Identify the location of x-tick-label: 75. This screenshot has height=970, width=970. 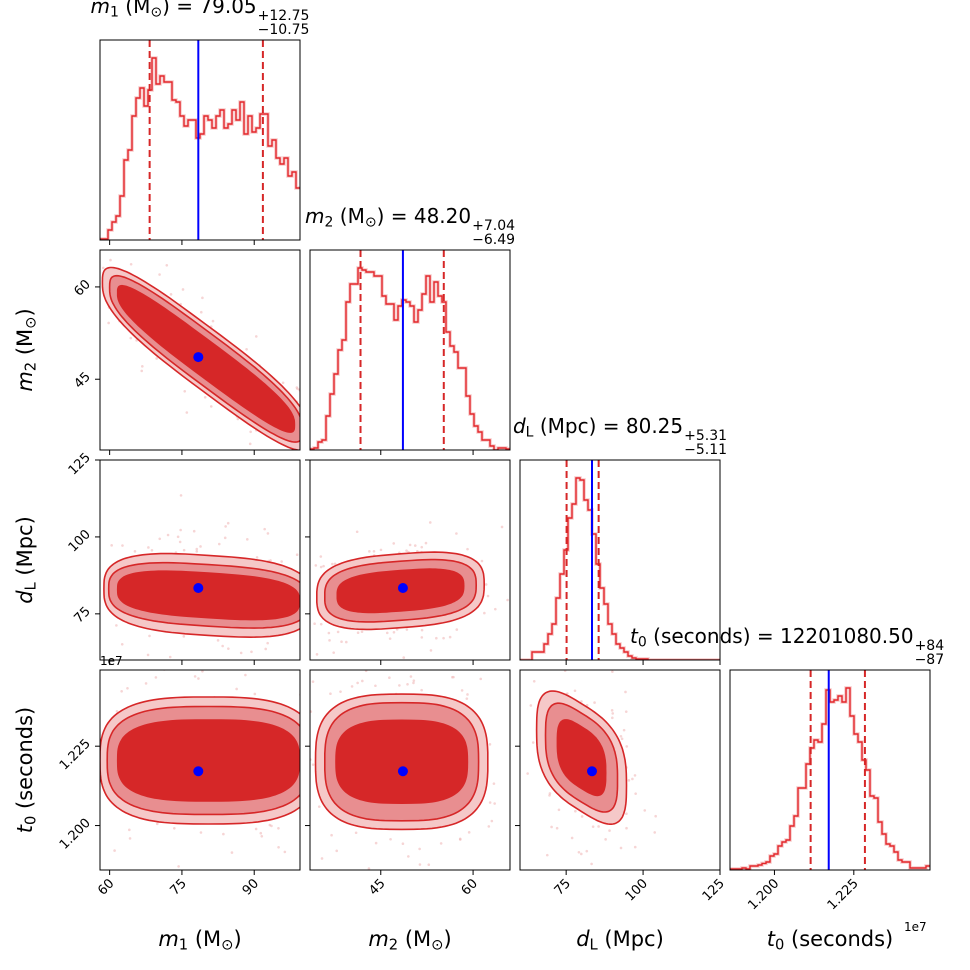
(563, 887).